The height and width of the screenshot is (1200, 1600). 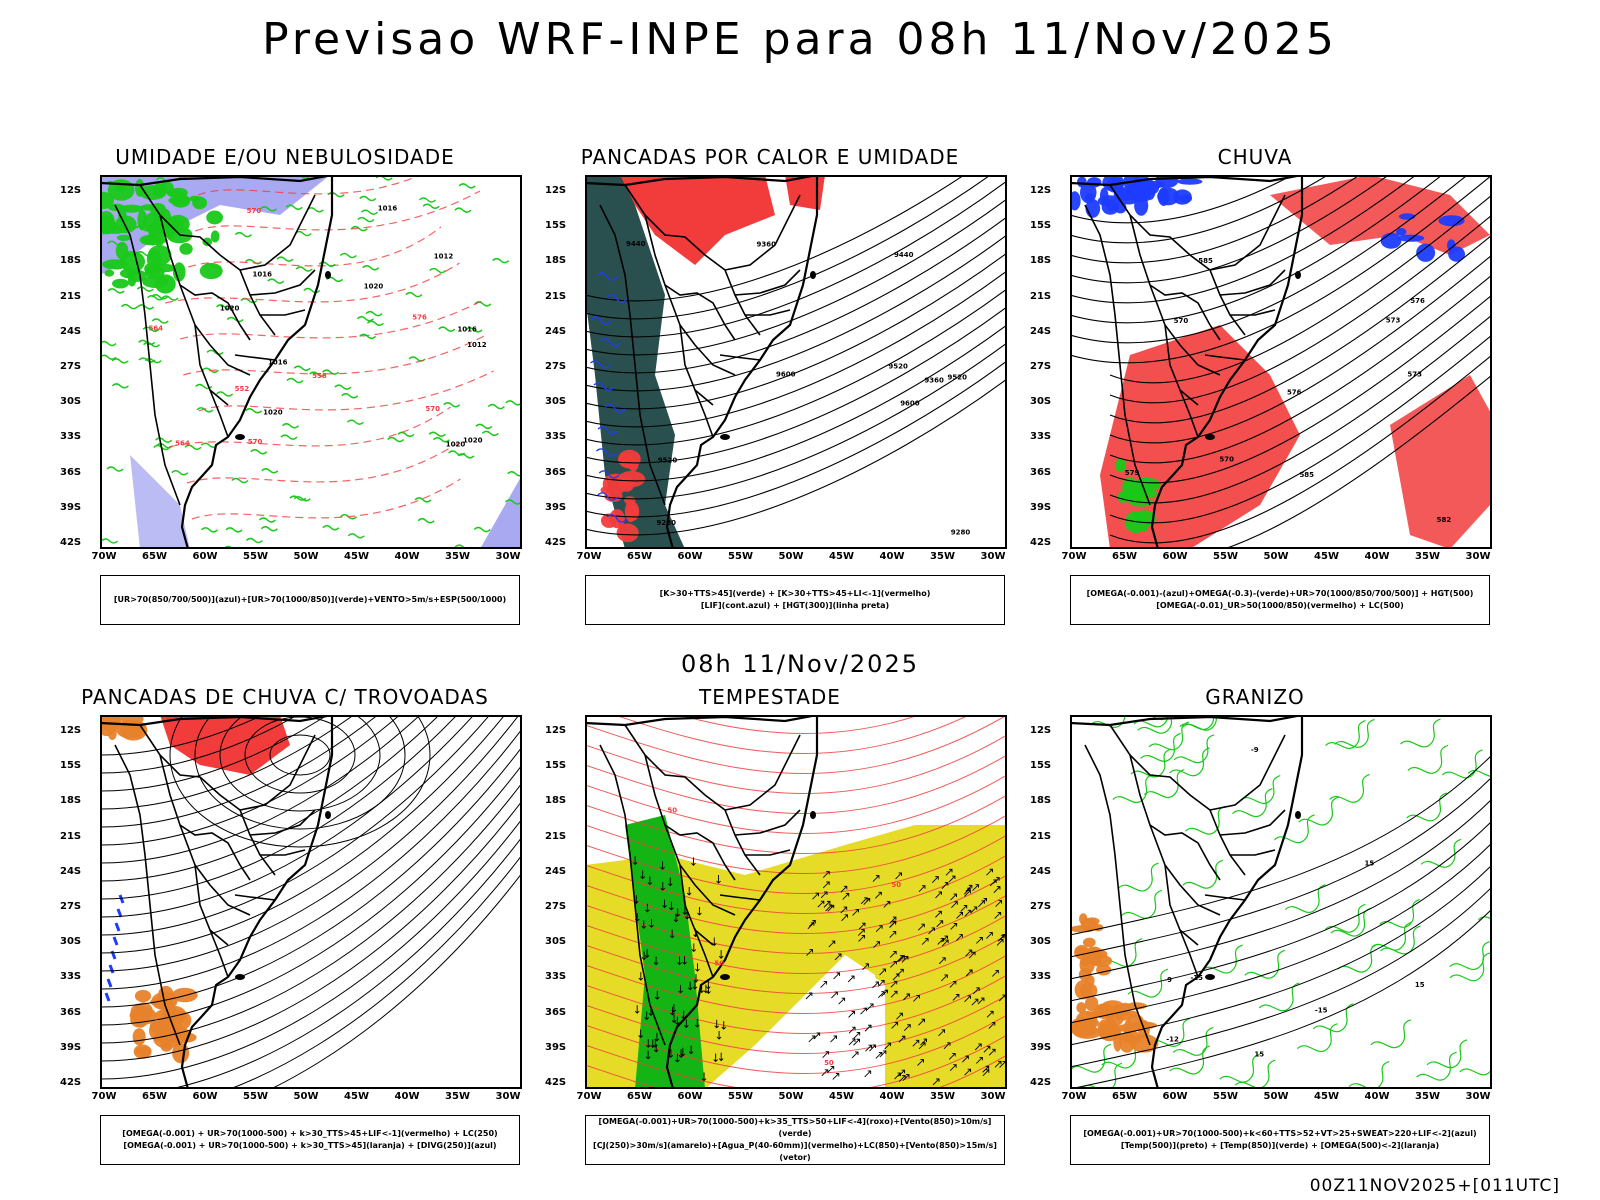 I want to click on longitude-label: 65W, so click(x=154, y=1096).